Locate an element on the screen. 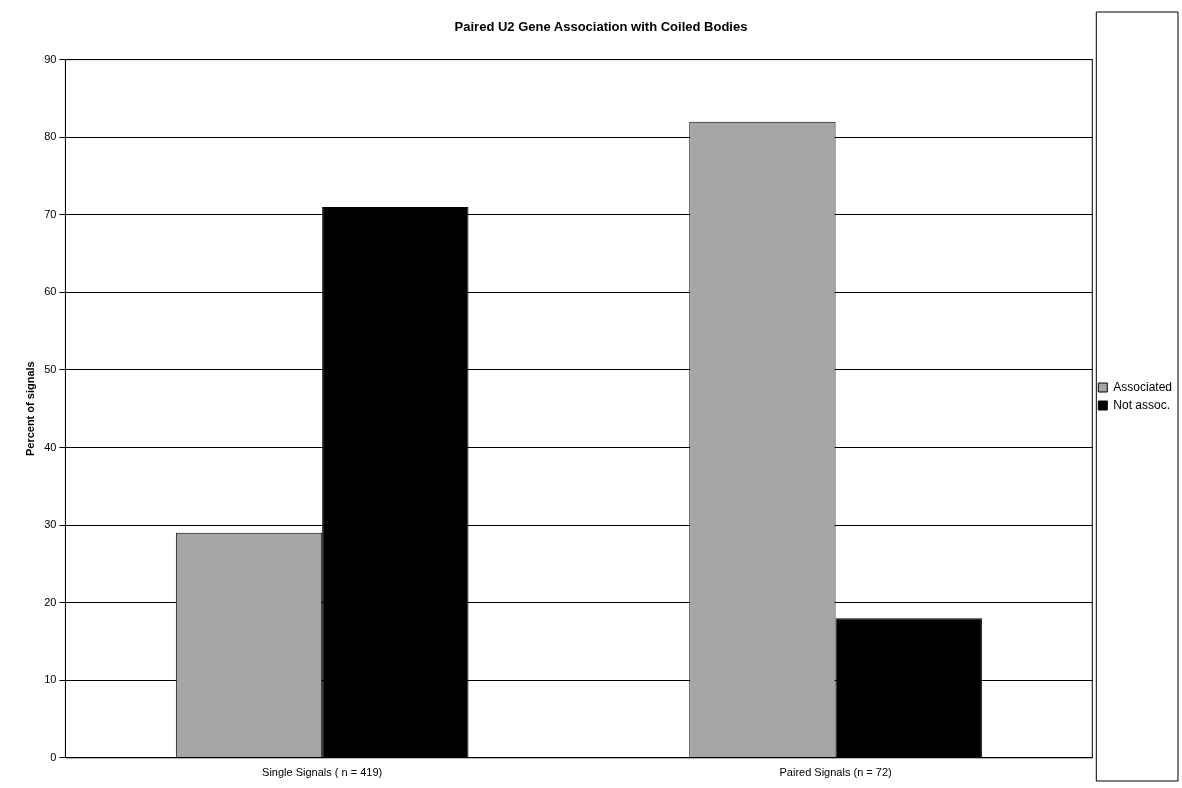  y-tick-label: 80 is located at coordinates (50, 136).